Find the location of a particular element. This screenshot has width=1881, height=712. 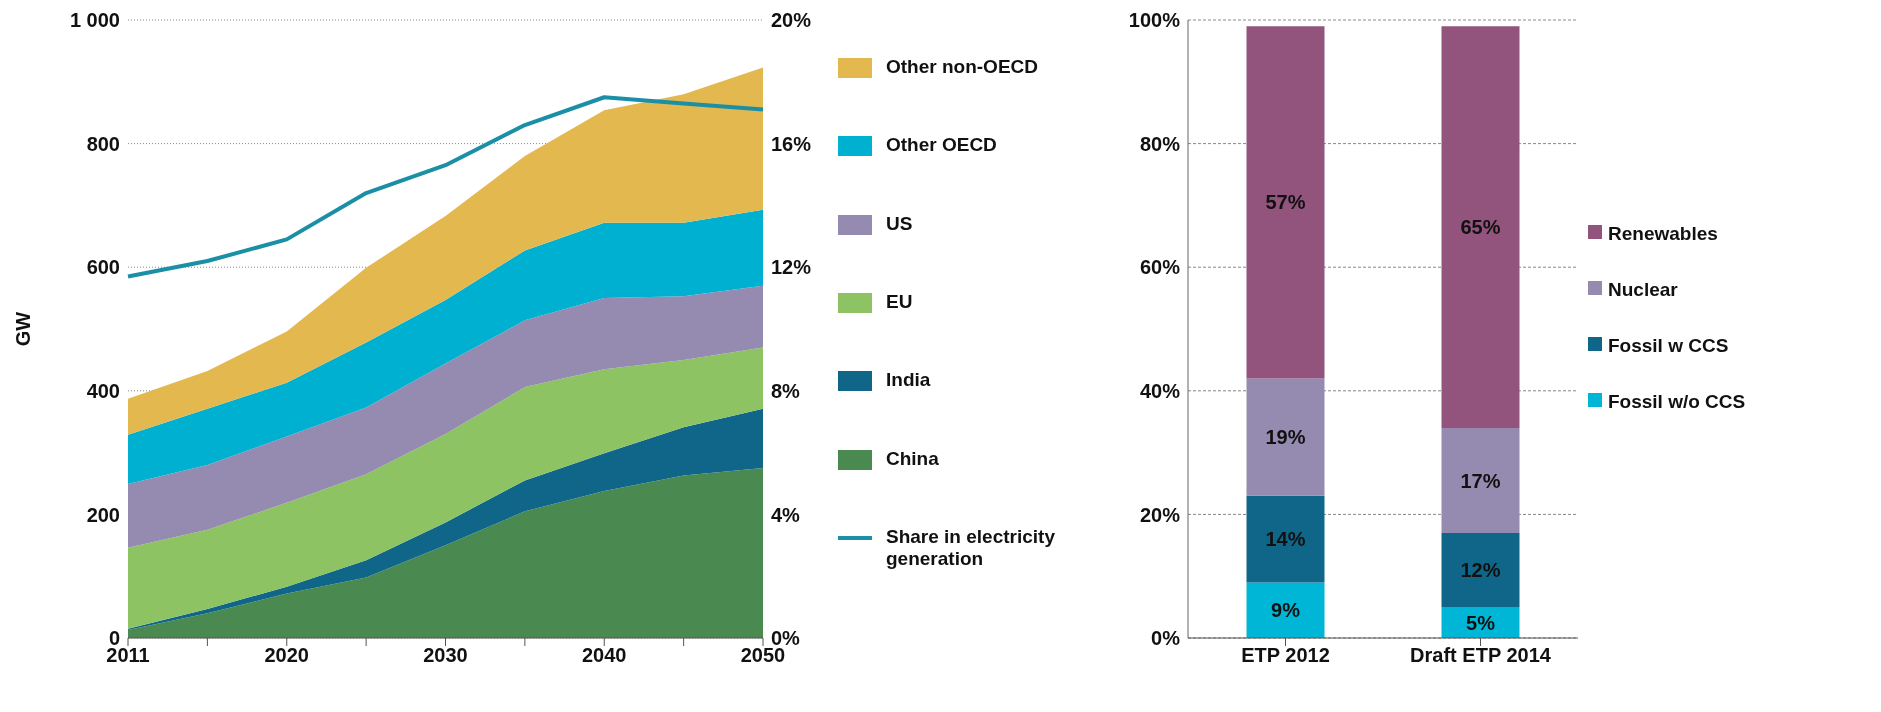

x-tick-label: ETP 2012 is located at coordinates (1285, 655).